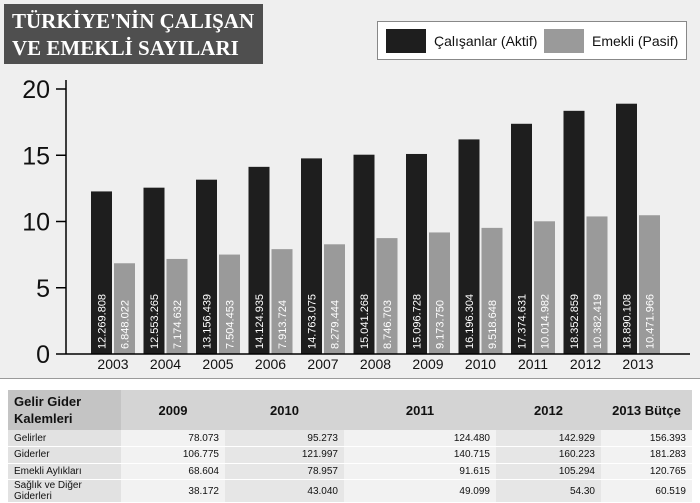 The width and height of the screenshot is (700, 503). What do you see at coordinates (486, 41) in the screenshot?
I see `legend-label-active: Çalışanlar (Aktif)` at bounding box center [486, 41].